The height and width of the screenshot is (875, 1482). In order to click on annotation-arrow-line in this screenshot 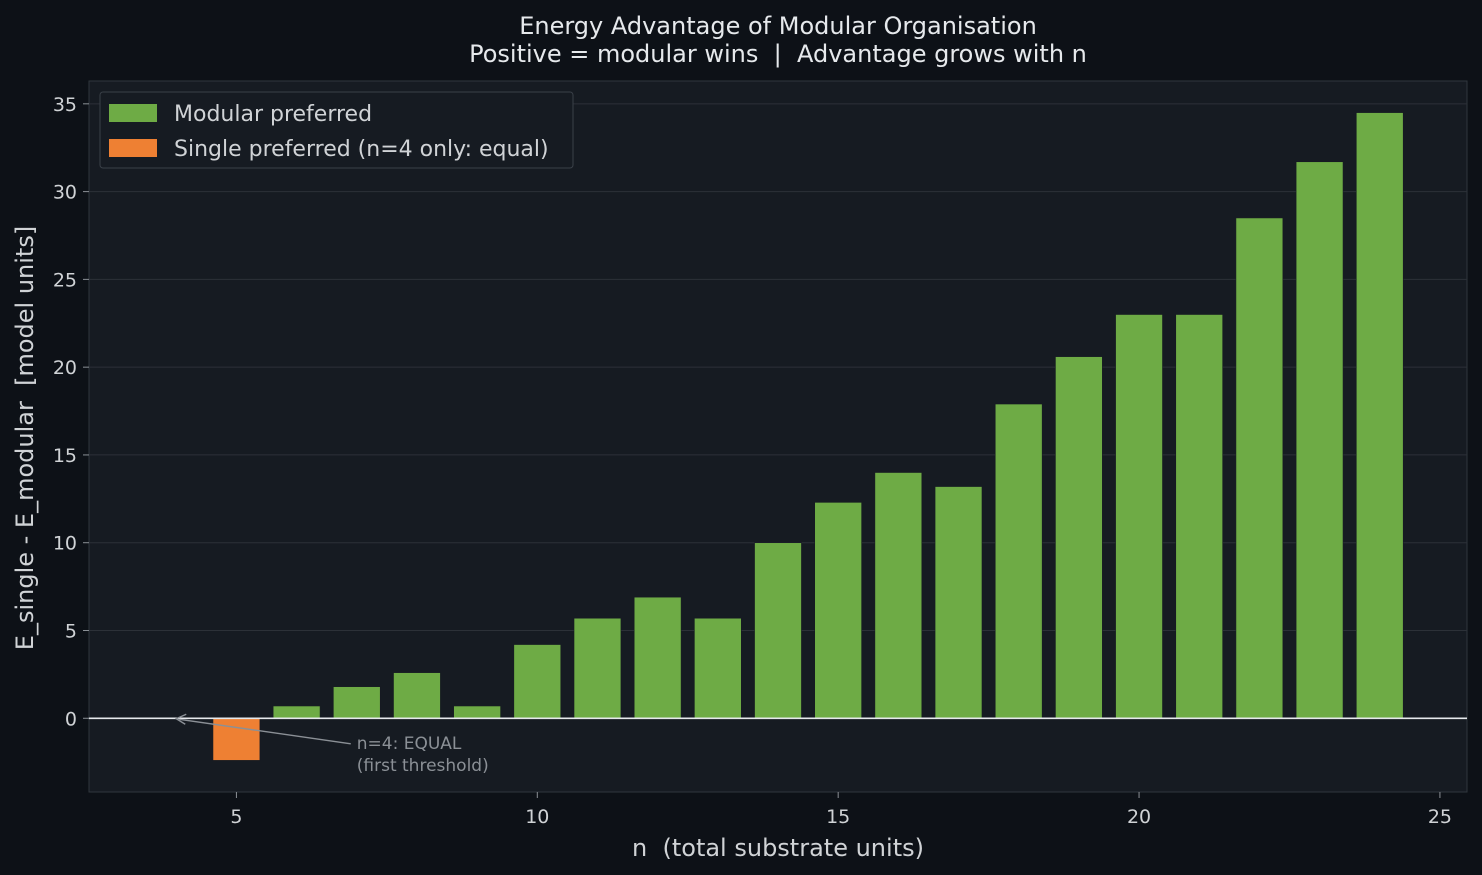, I will do `click(265, 731)`.